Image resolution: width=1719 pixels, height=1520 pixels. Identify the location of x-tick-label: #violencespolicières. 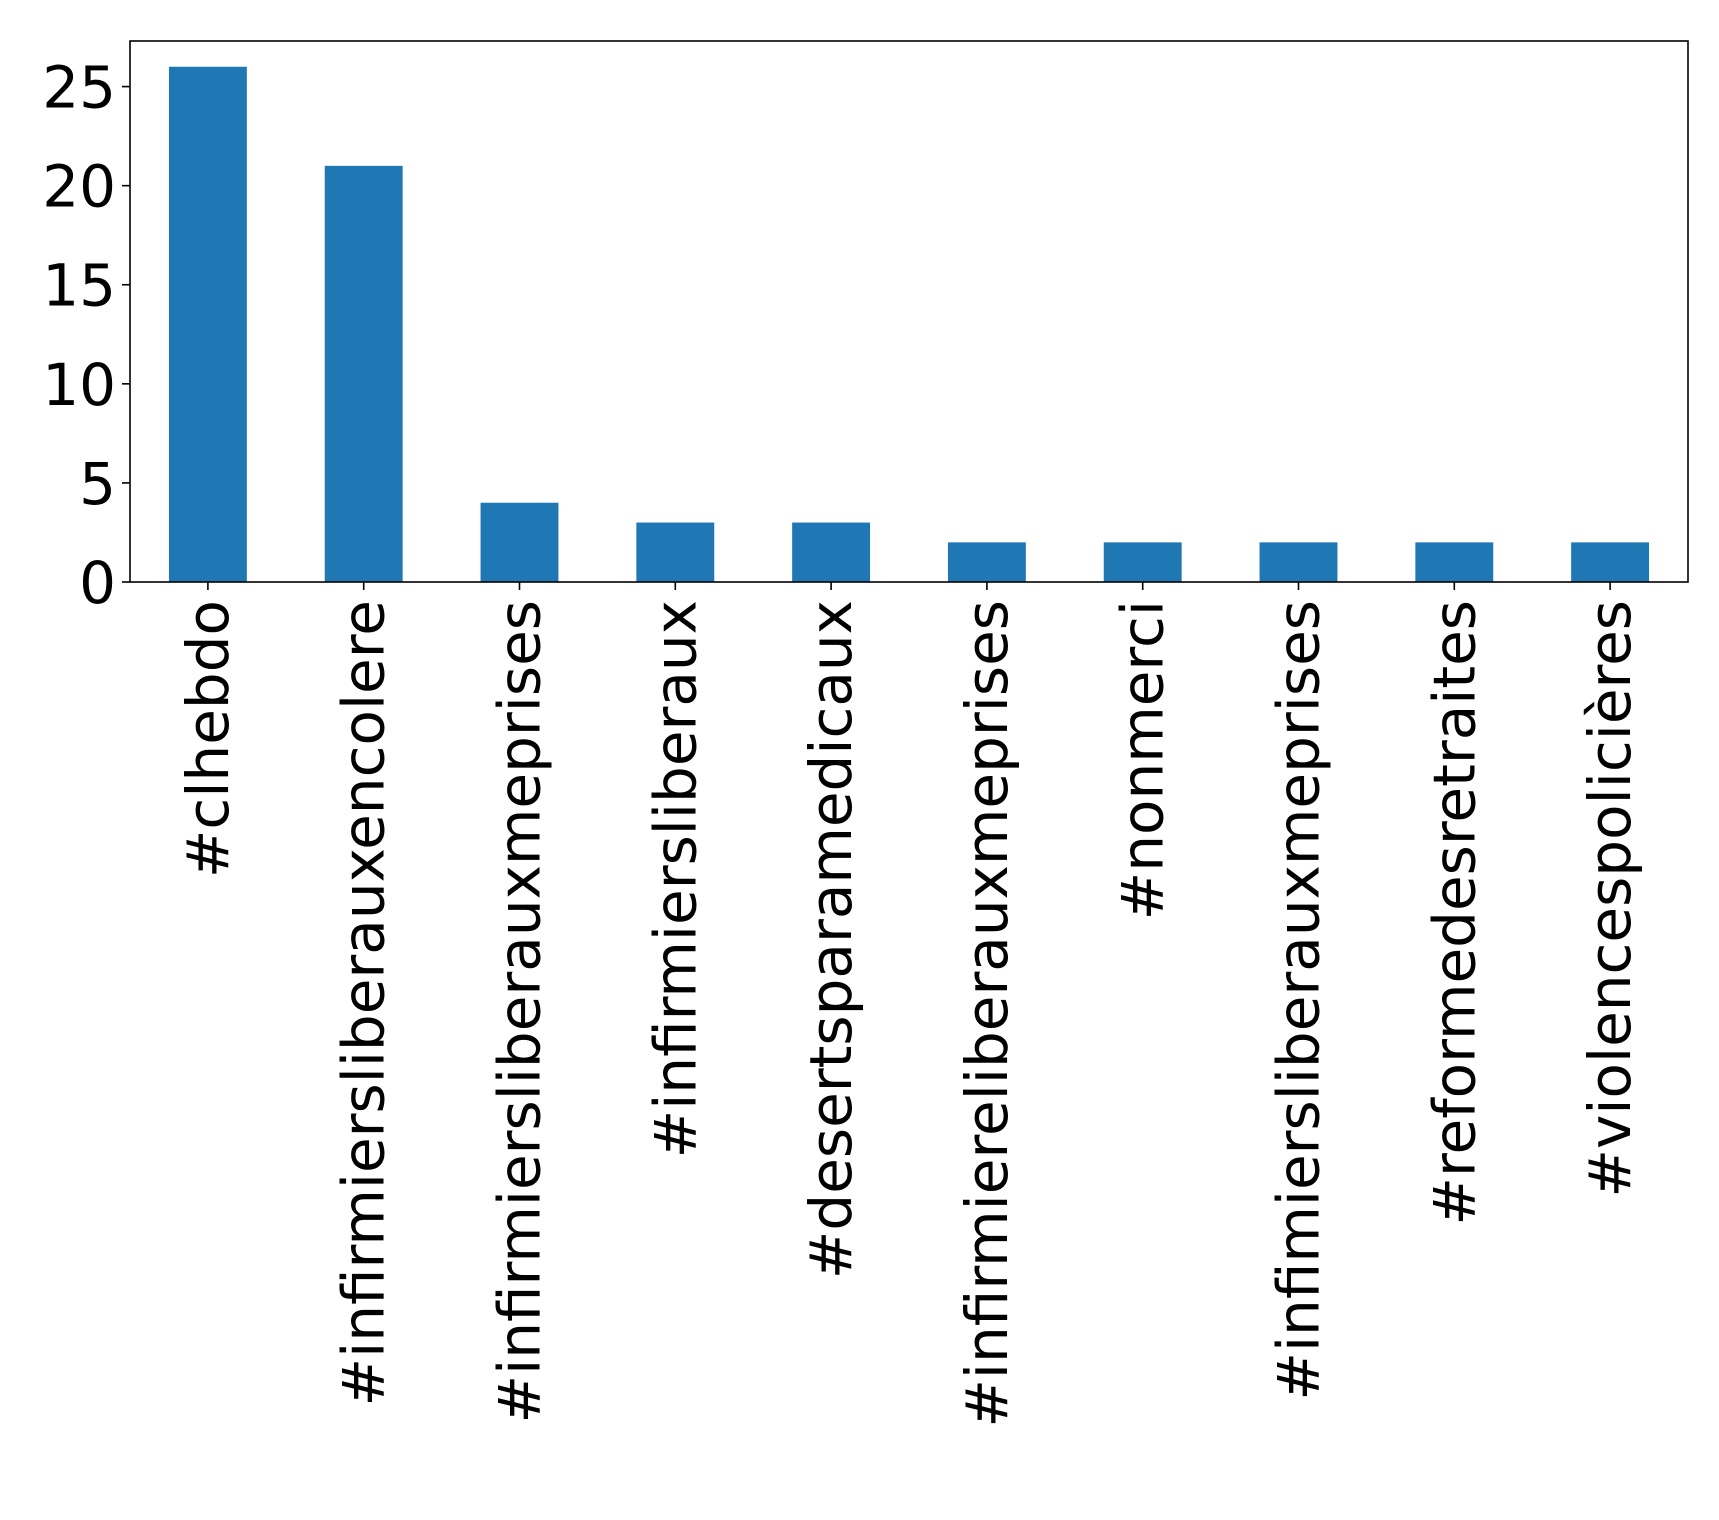
(1610, 899).